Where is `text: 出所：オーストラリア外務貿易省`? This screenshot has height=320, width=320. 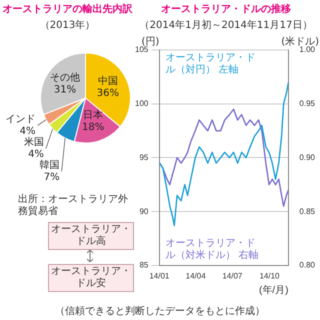 text: 出所：オーストラリア外務貿易省 is located at coordinates (73, 206).